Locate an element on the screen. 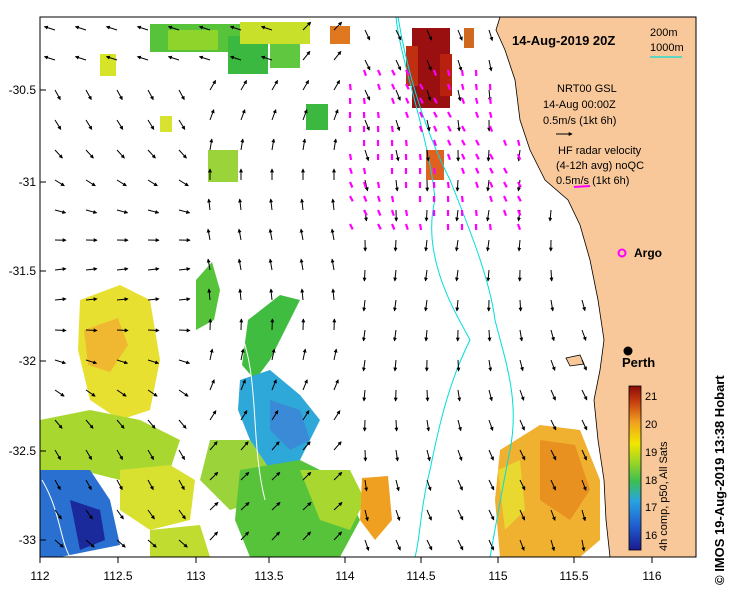 The image size is (739, 592). map-title: 14-Aug-2019 20Z is located at coordinates (563, 40).